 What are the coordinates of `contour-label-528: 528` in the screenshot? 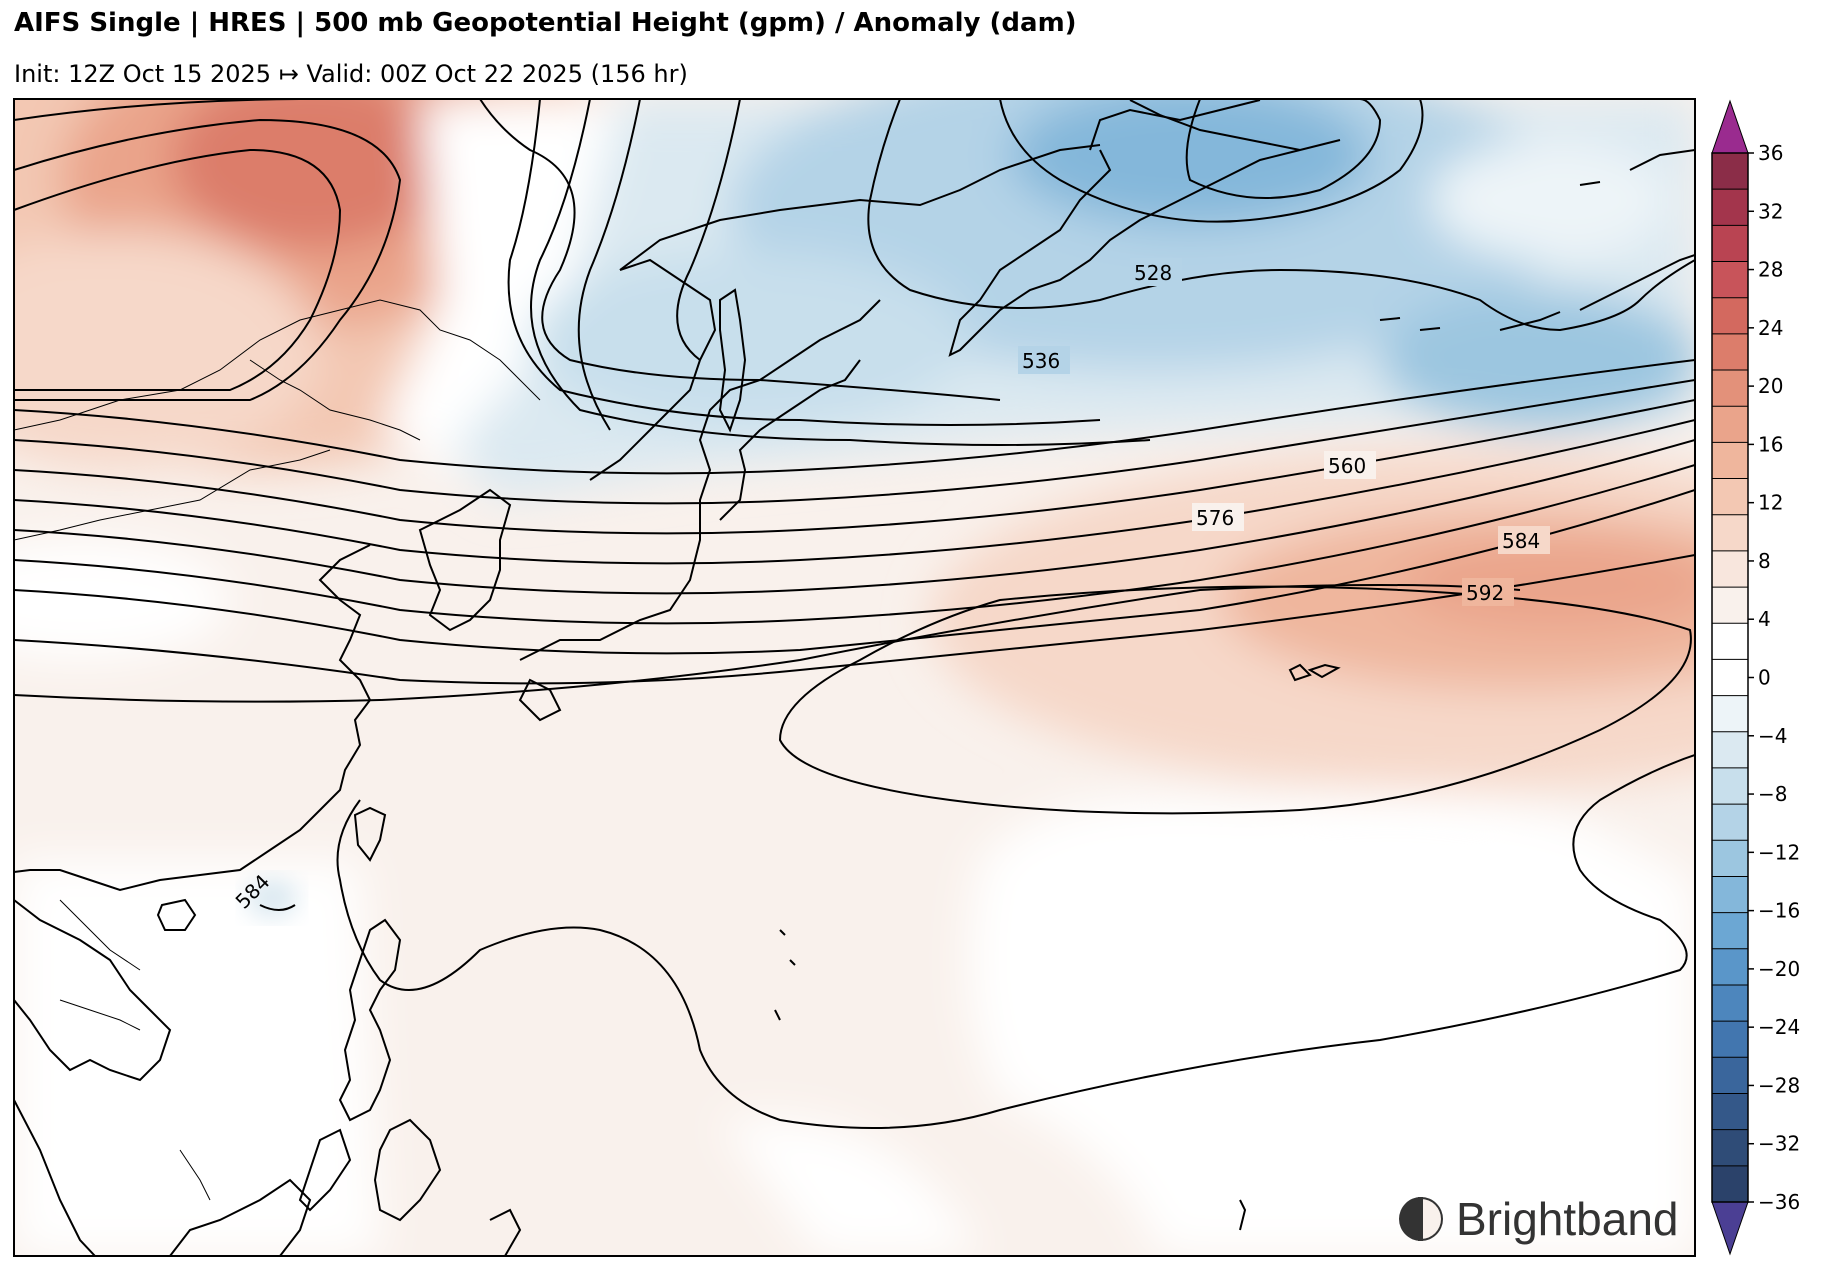 It's located at (1153, 273).